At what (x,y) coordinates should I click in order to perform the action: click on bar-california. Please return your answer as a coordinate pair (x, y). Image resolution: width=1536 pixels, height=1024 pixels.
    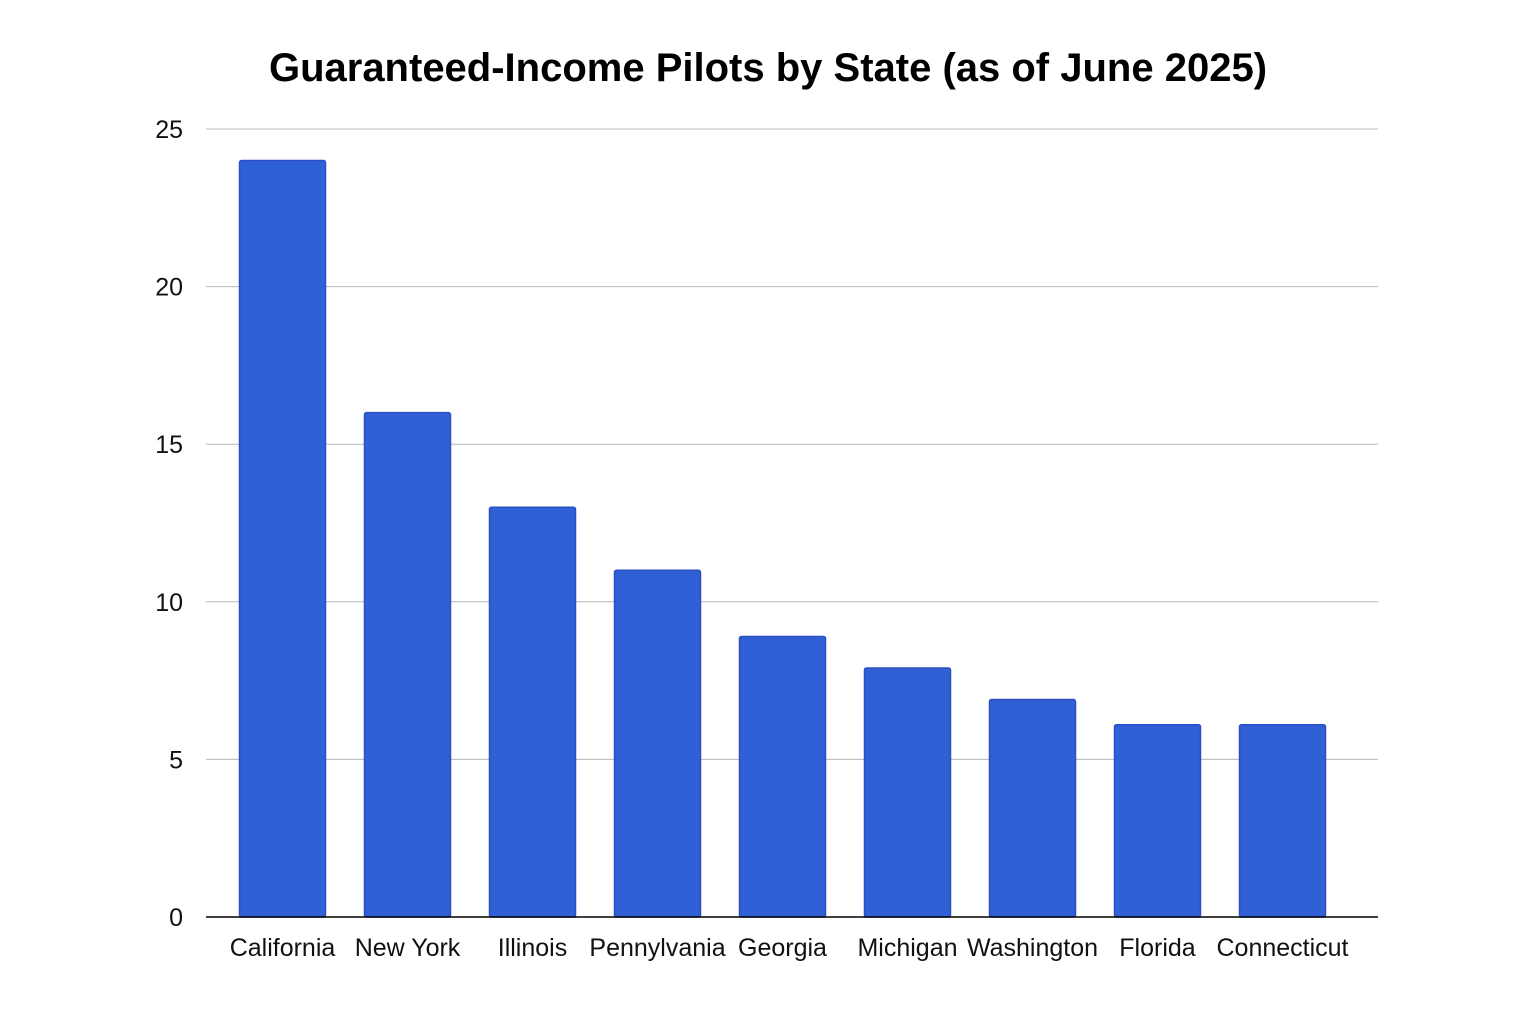
    Looking at the image, I should click on (282, 538).